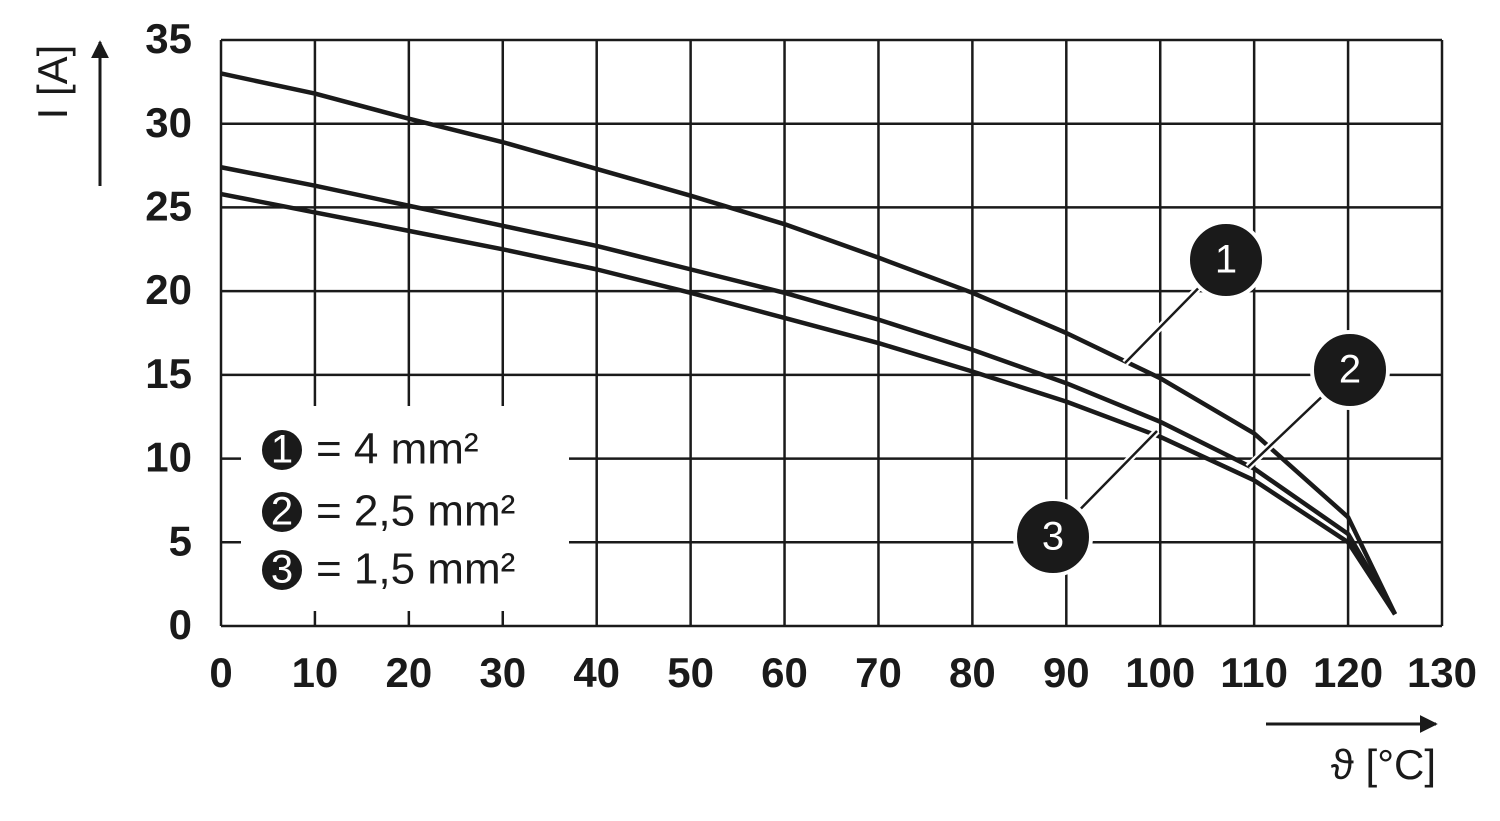 This screenshot has height=821, width=1500. I want to click on x-tick-label: 120, so click(1348, 672).